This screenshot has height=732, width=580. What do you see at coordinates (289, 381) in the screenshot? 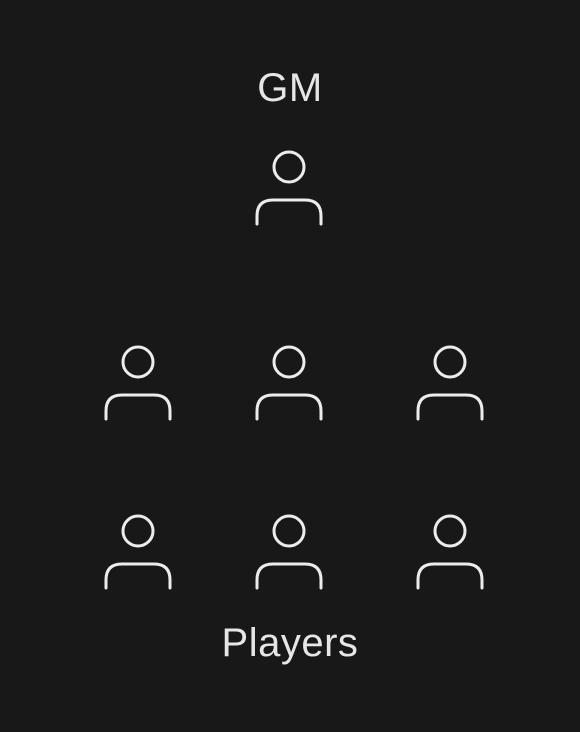
I see `player-2-person-icon` at bounding box center [289, 381].